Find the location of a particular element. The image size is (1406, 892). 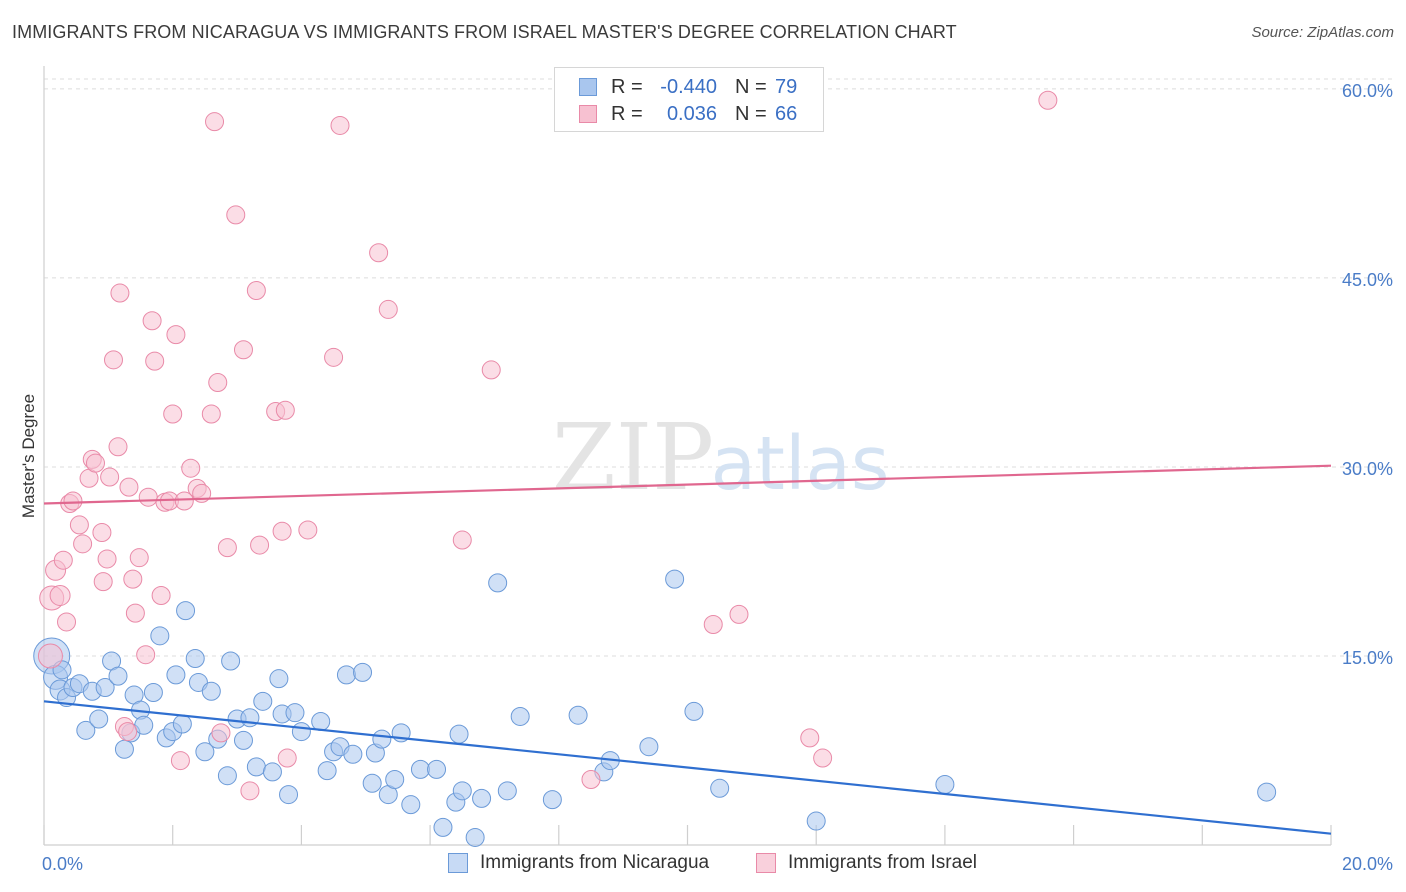

series-label-nicaragua: Immigrants from Nicaragua is located at coordinates (595, 862).